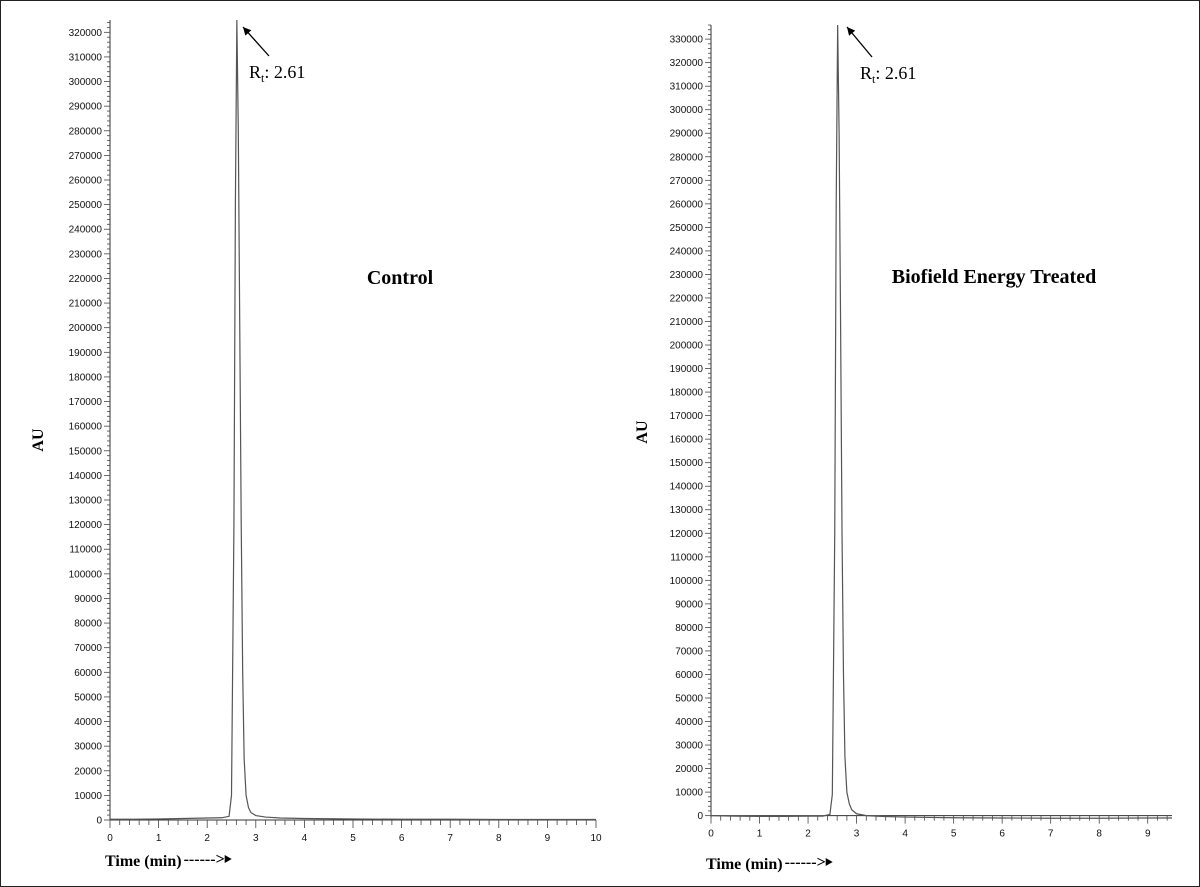  What do you see at coordinates (687, 251) in the screenshot?
I see `y-tick-label: 240000` at bounding box center [687, 251].